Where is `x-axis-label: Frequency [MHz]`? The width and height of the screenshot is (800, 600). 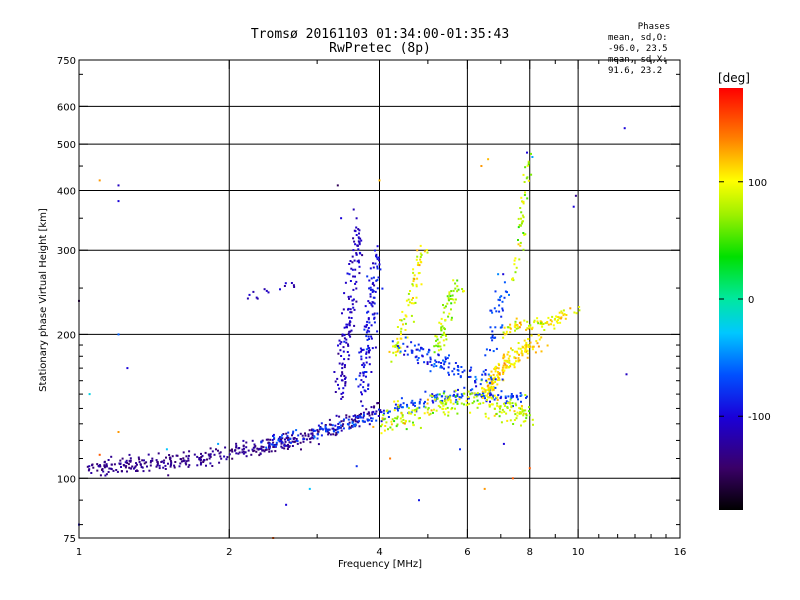
x-axis-label: Frequency [MHz] is located at coordinates (380, 564).